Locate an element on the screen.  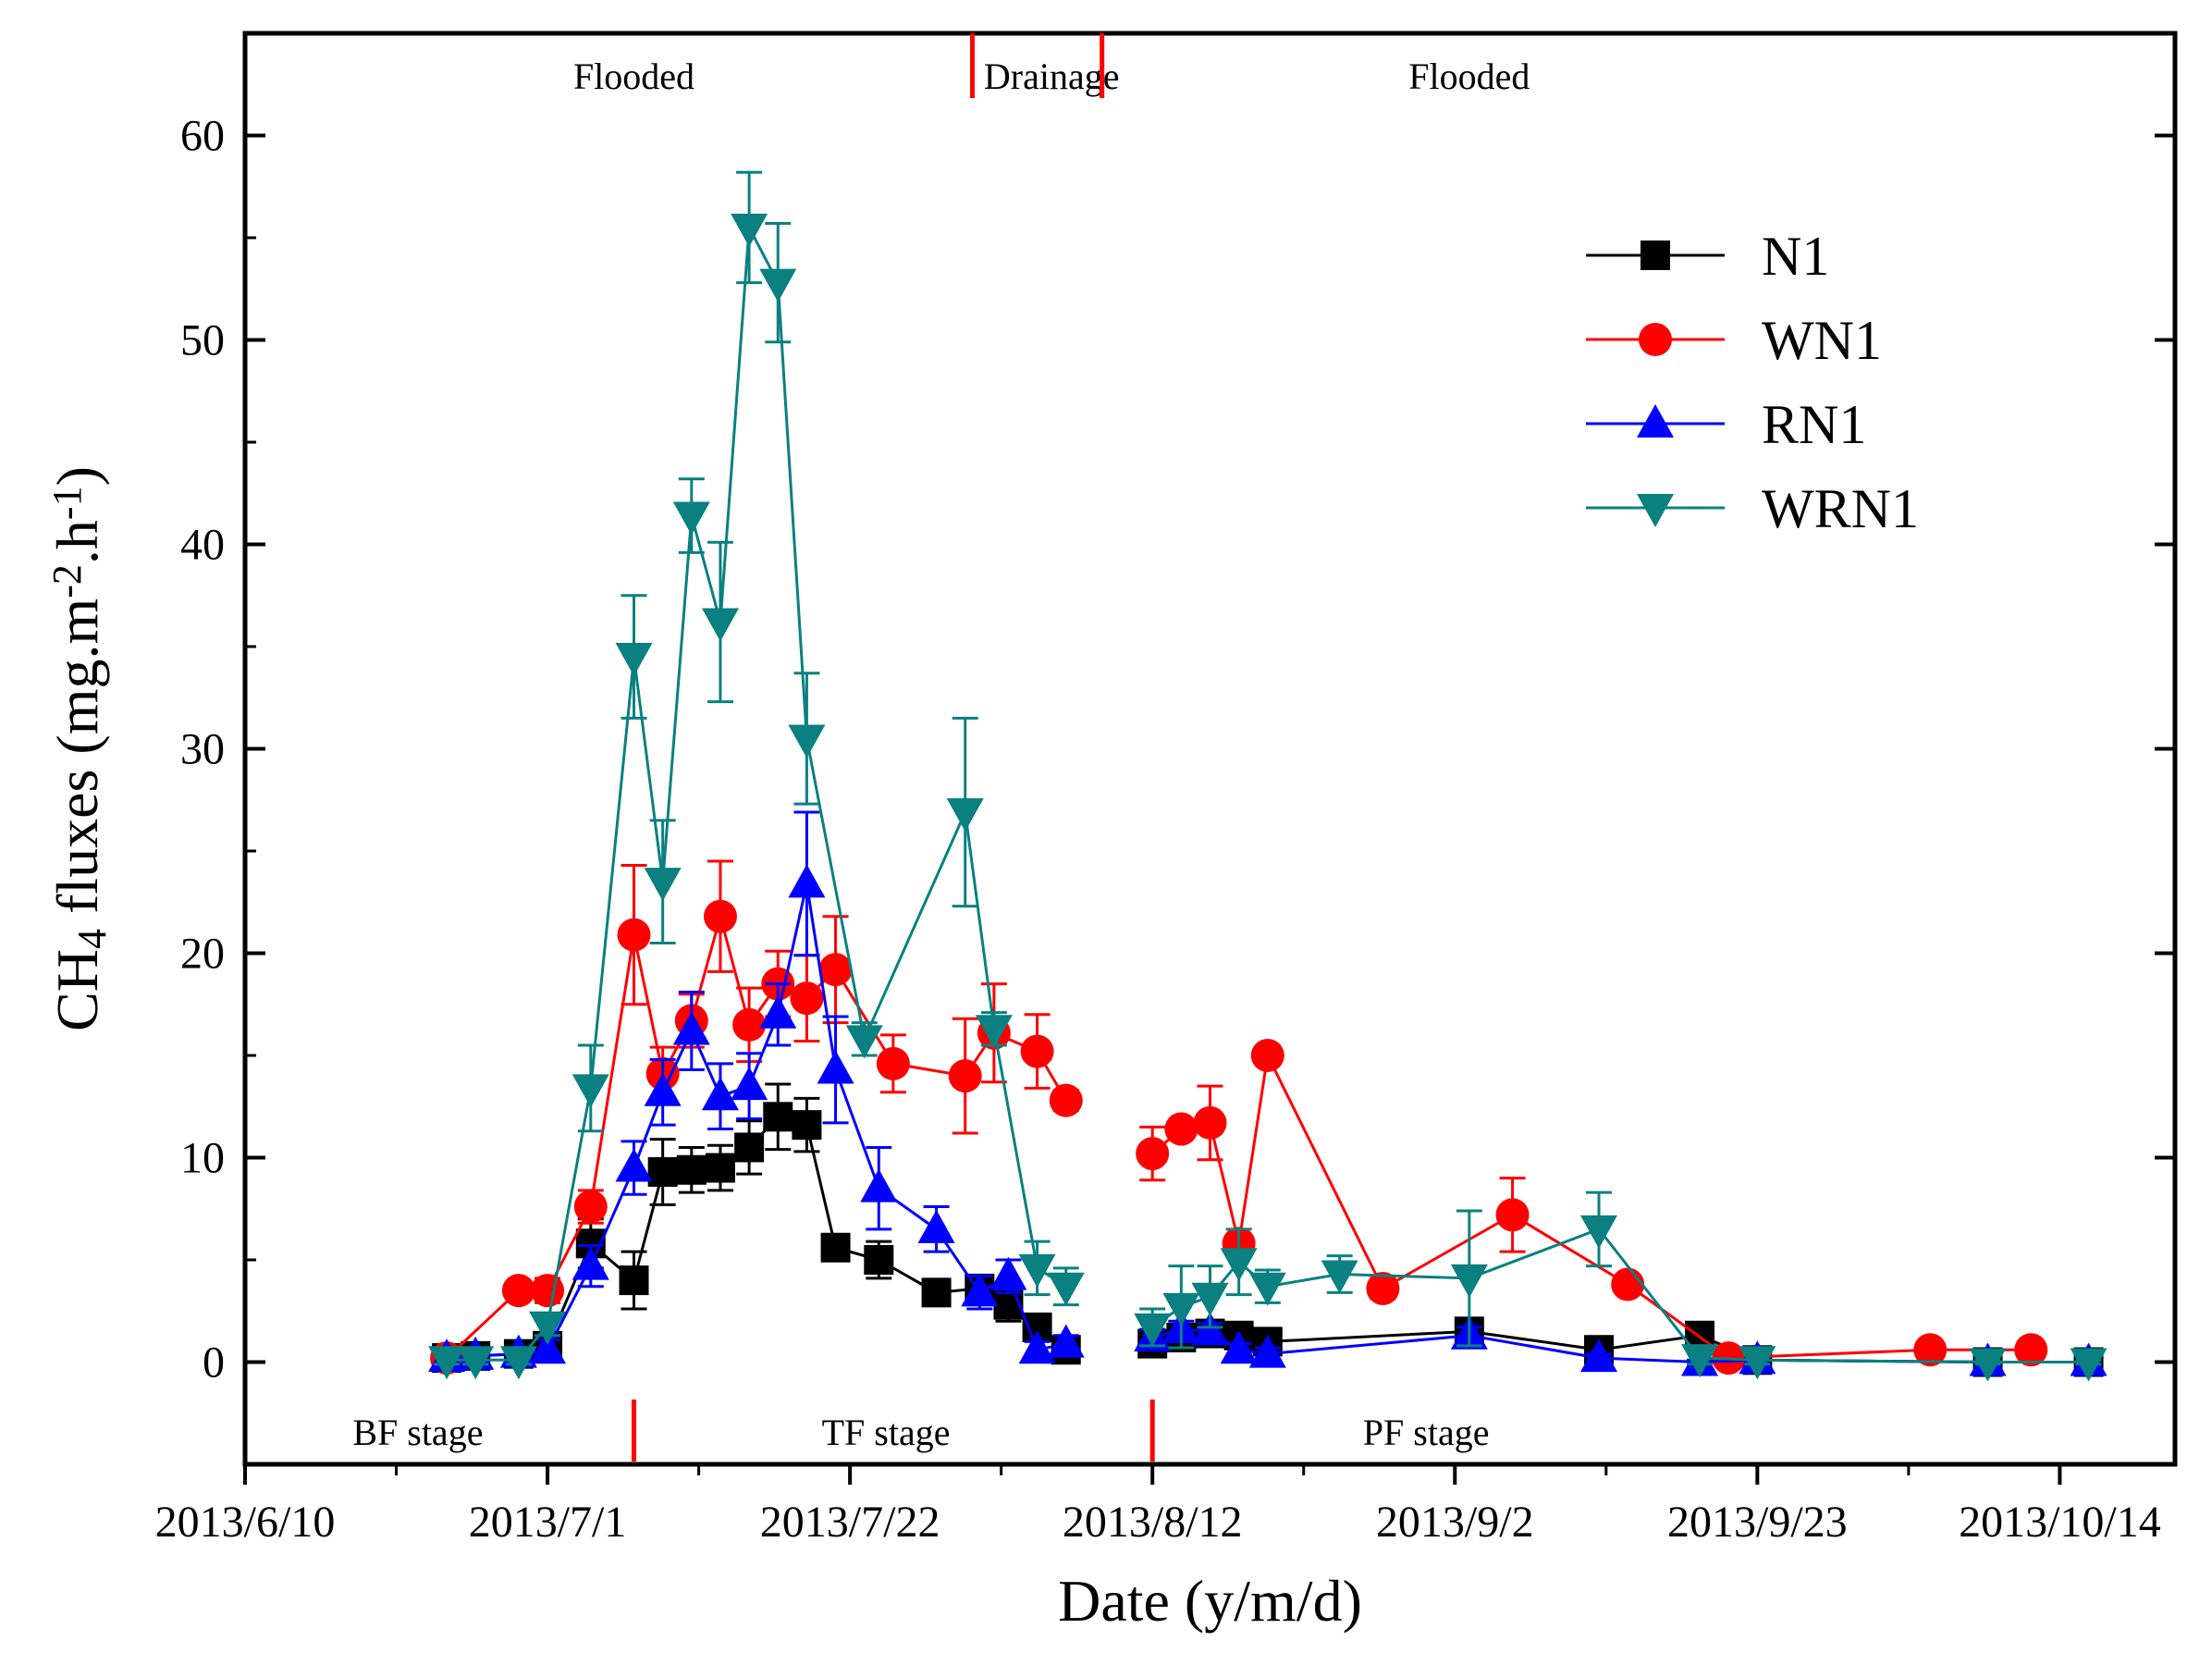
y-axis-title: CH4 fluxes (mg.m-2.h-1) is located at coordinates (80, 748).